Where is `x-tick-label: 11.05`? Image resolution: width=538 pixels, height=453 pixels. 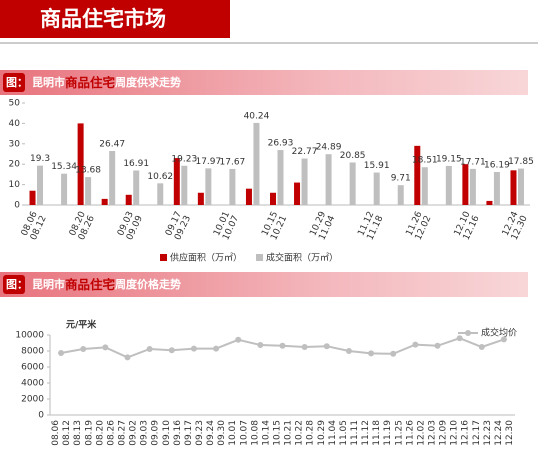
x-tick-label: 11.05 is located at coordinates (344, 433).